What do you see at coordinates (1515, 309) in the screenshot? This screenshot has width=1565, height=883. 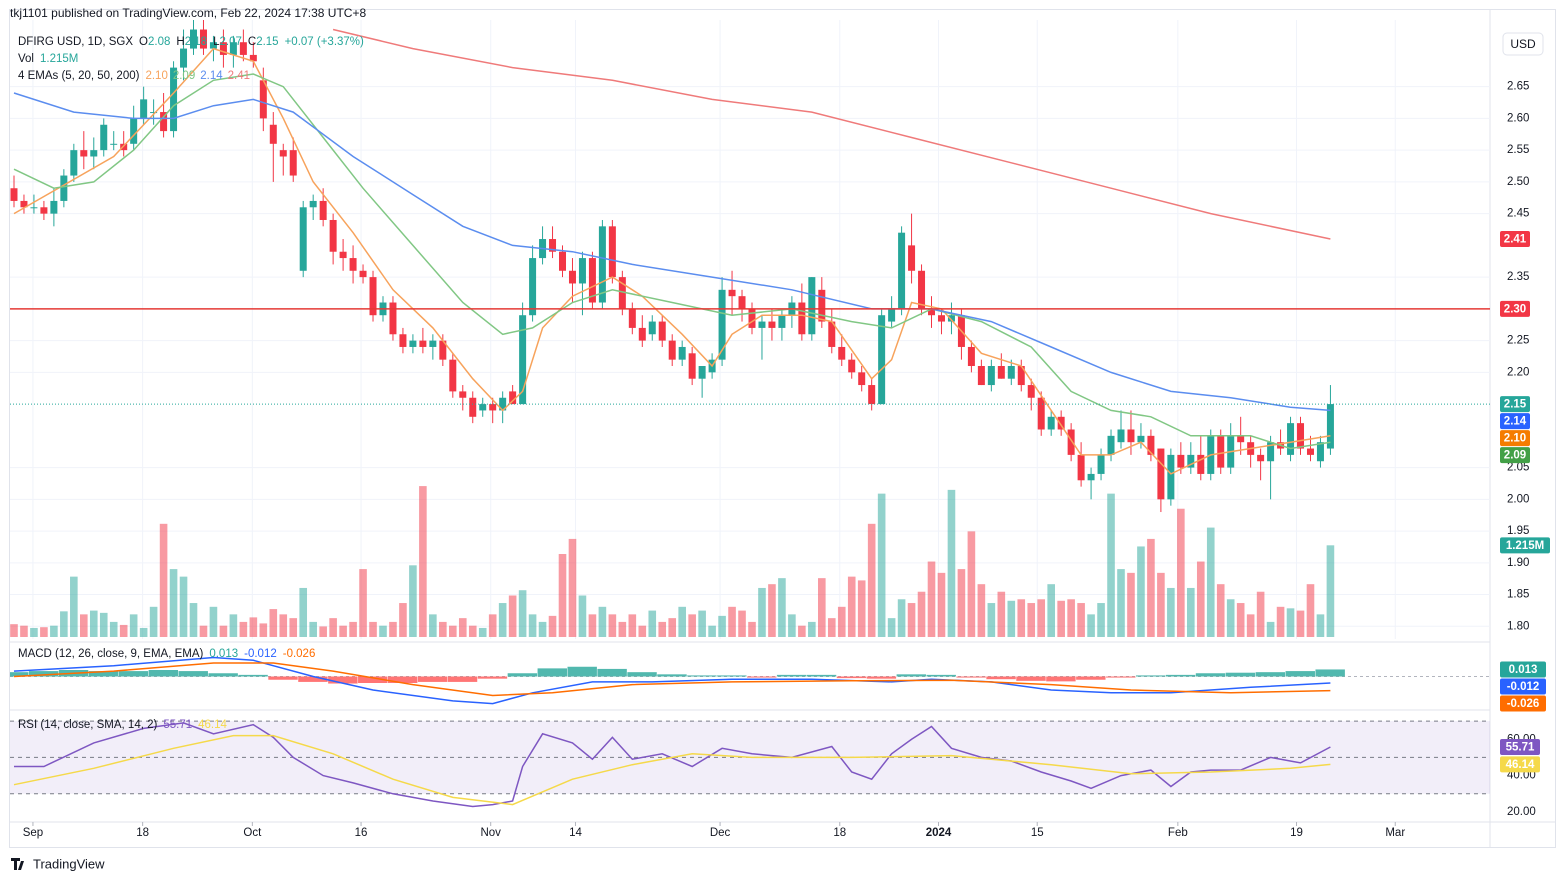 I see `axis-badge-label: 2.30` at bounding box center [1515, 309].